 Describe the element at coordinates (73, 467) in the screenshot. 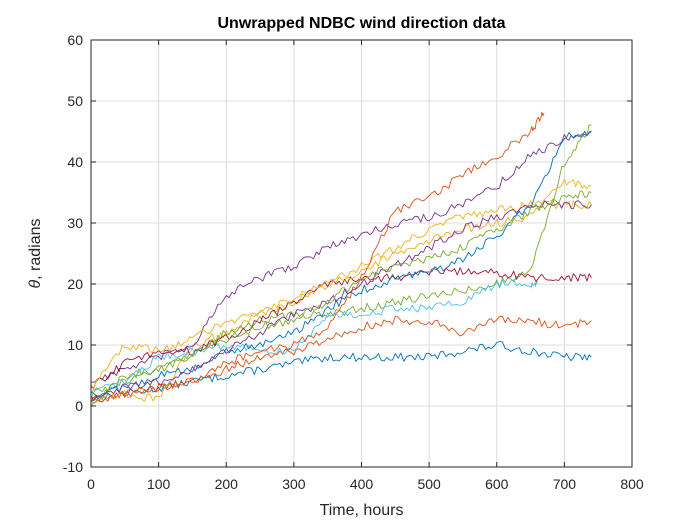

I see `y-tick-label: -10` at that location.